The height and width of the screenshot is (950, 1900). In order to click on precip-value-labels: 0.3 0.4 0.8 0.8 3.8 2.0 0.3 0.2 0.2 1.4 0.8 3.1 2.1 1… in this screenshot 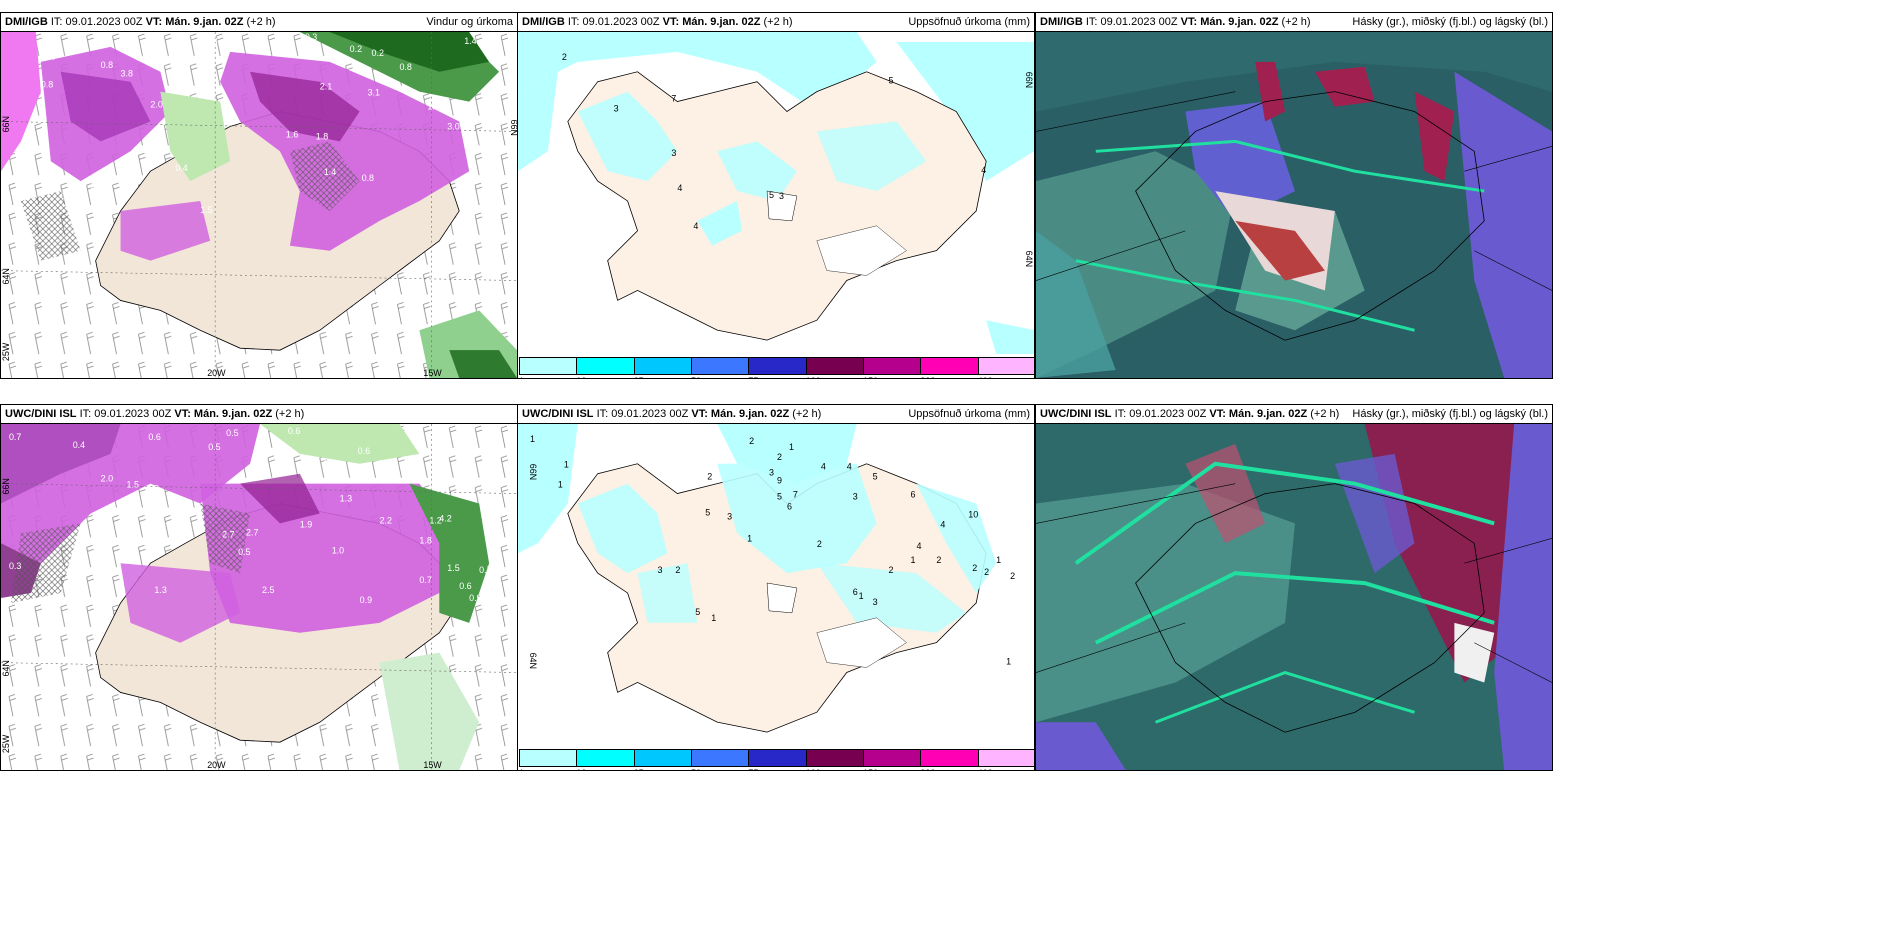, I will do `click(259, 178)`.